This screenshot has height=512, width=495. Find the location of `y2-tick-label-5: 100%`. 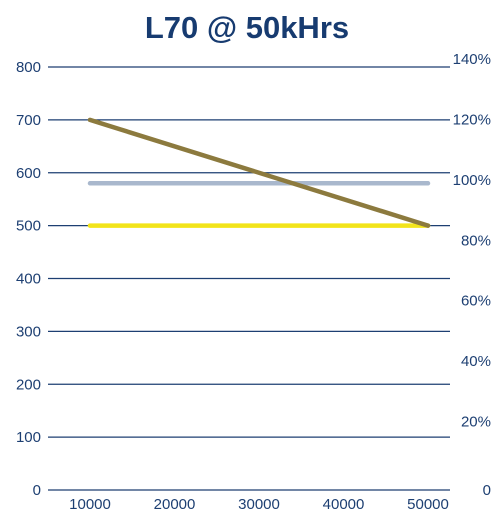

y2-tick-label-5: 100% is located at coordinates (472, 180).